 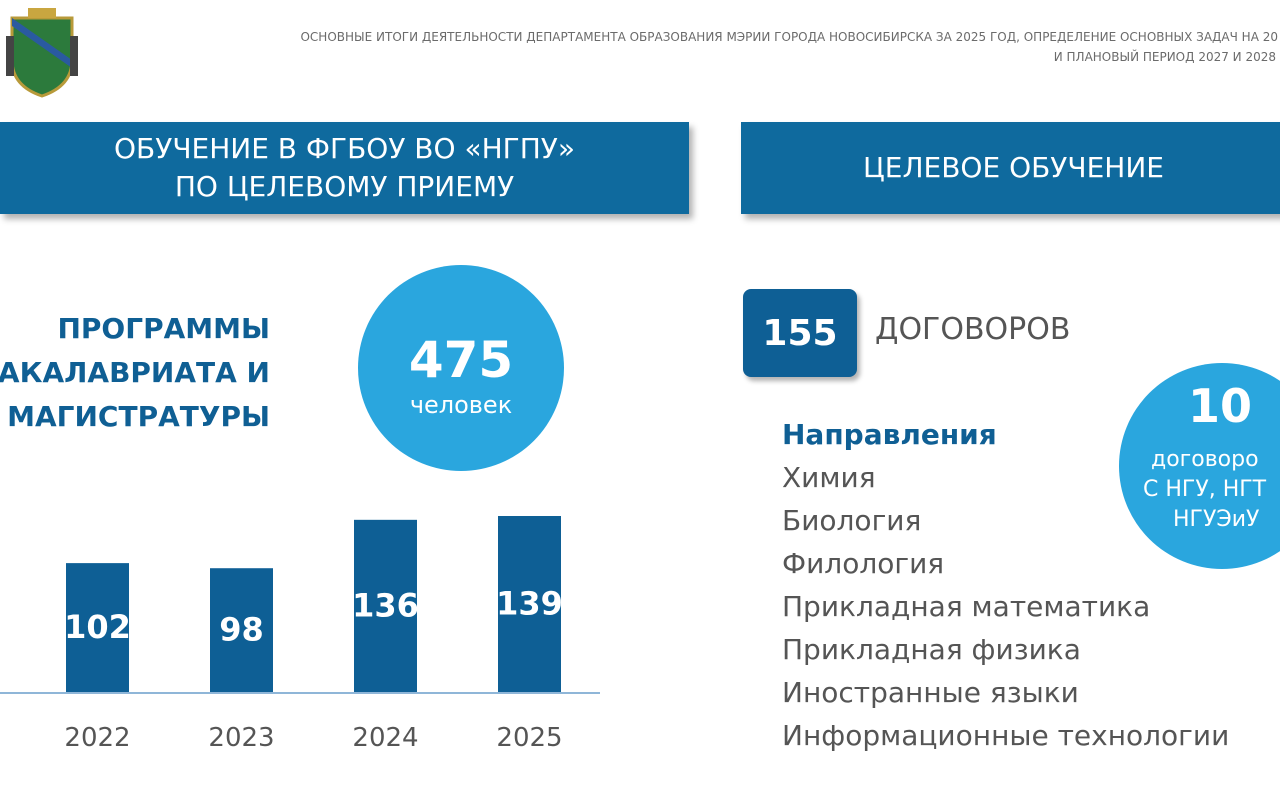 I want to click on right-banner: ЦЕЛЕВОЕ ОБУЧЕНИЕ, so click(x=1010, y=168).